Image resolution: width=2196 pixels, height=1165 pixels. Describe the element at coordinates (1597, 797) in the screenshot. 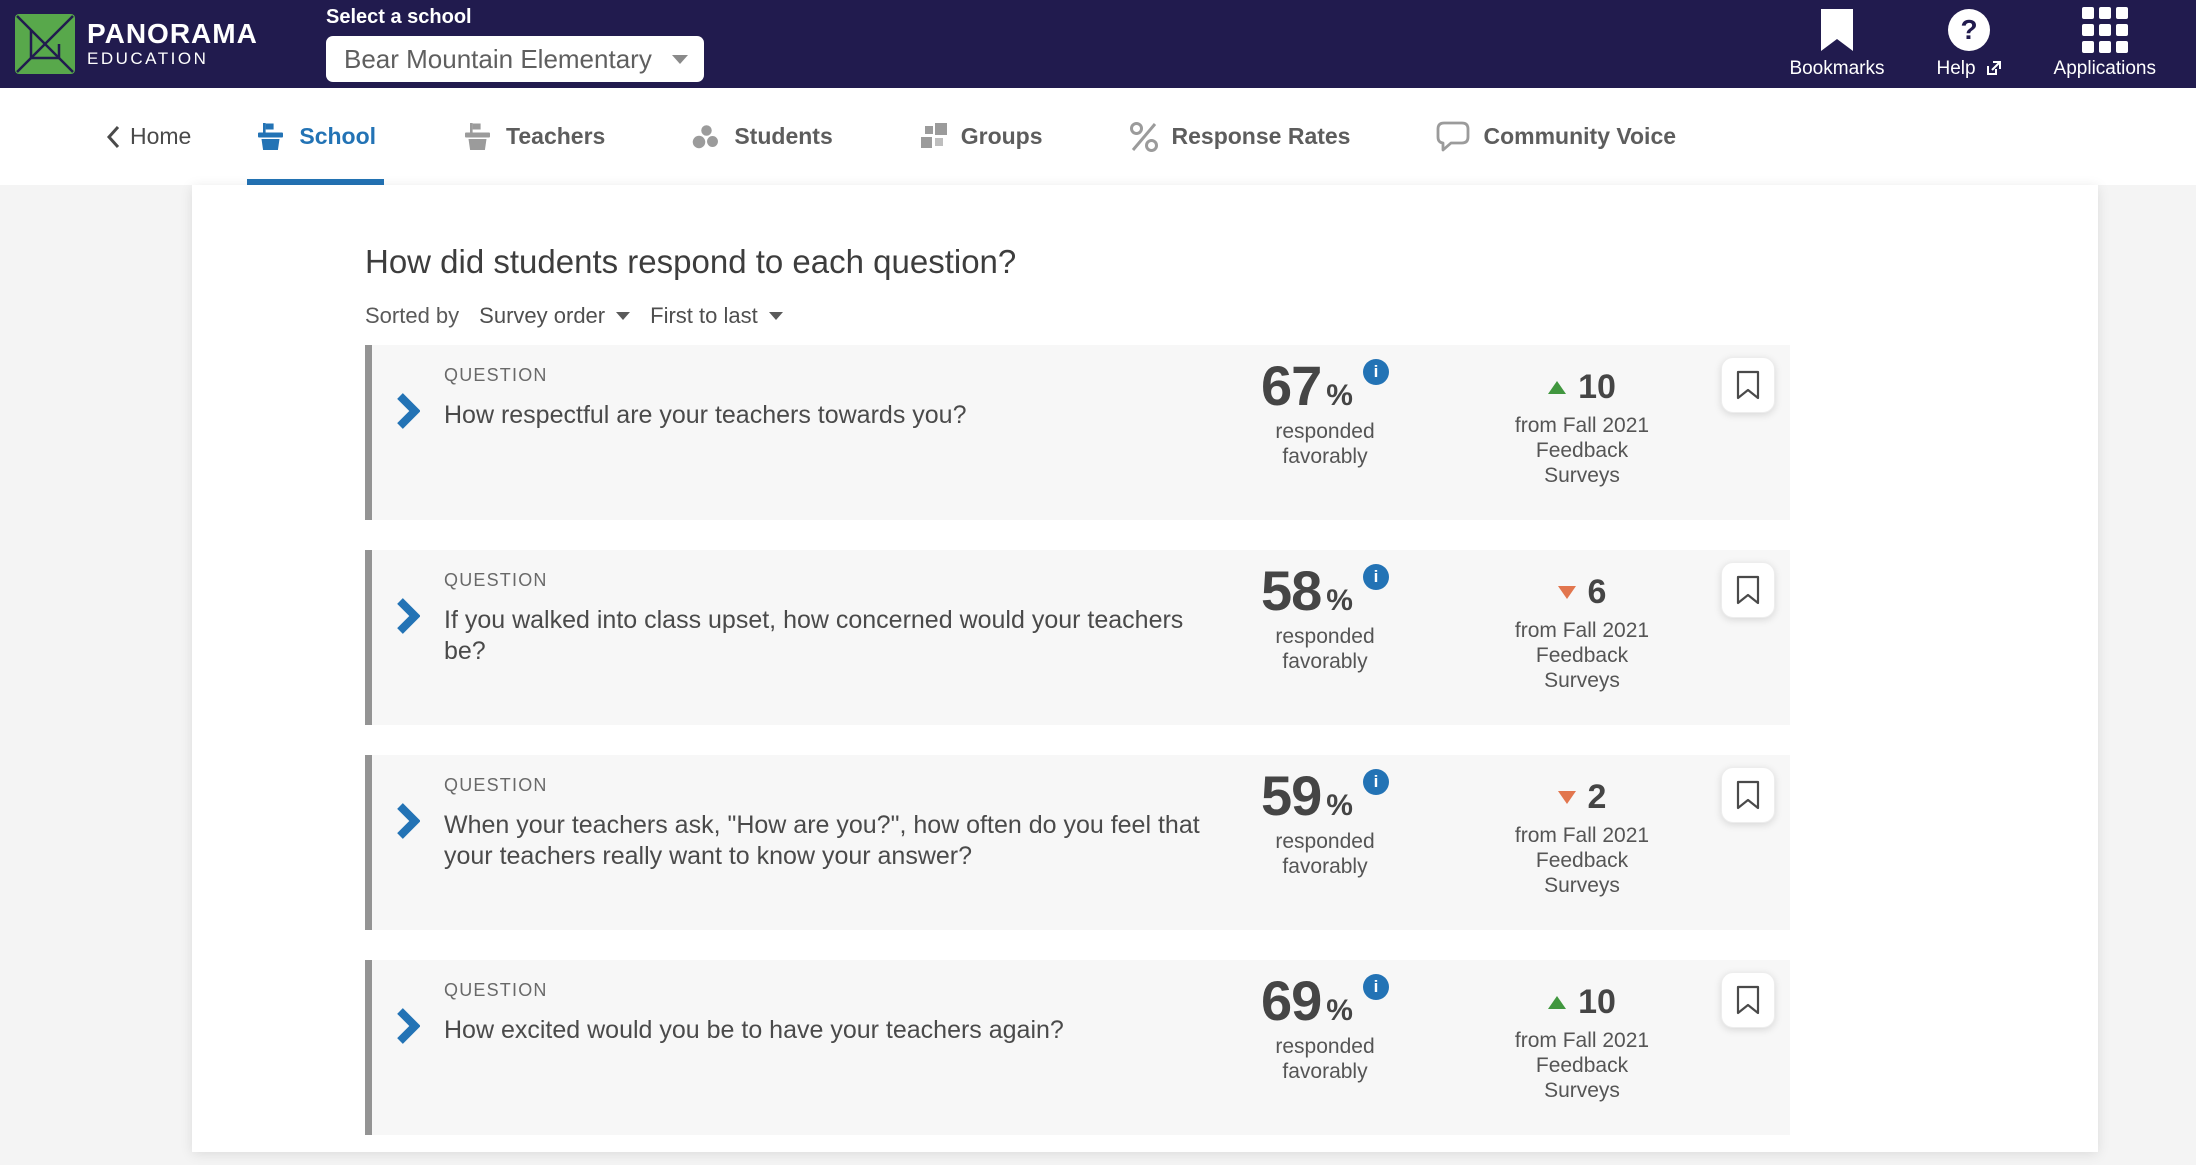

I see `change-value: 2` at that location.